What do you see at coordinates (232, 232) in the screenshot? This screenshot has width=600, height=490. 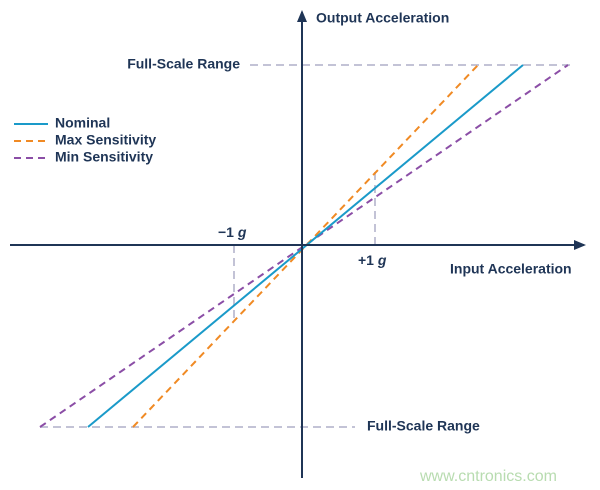 I see `marker-label: −1 g` at bounding box center [232, 232].